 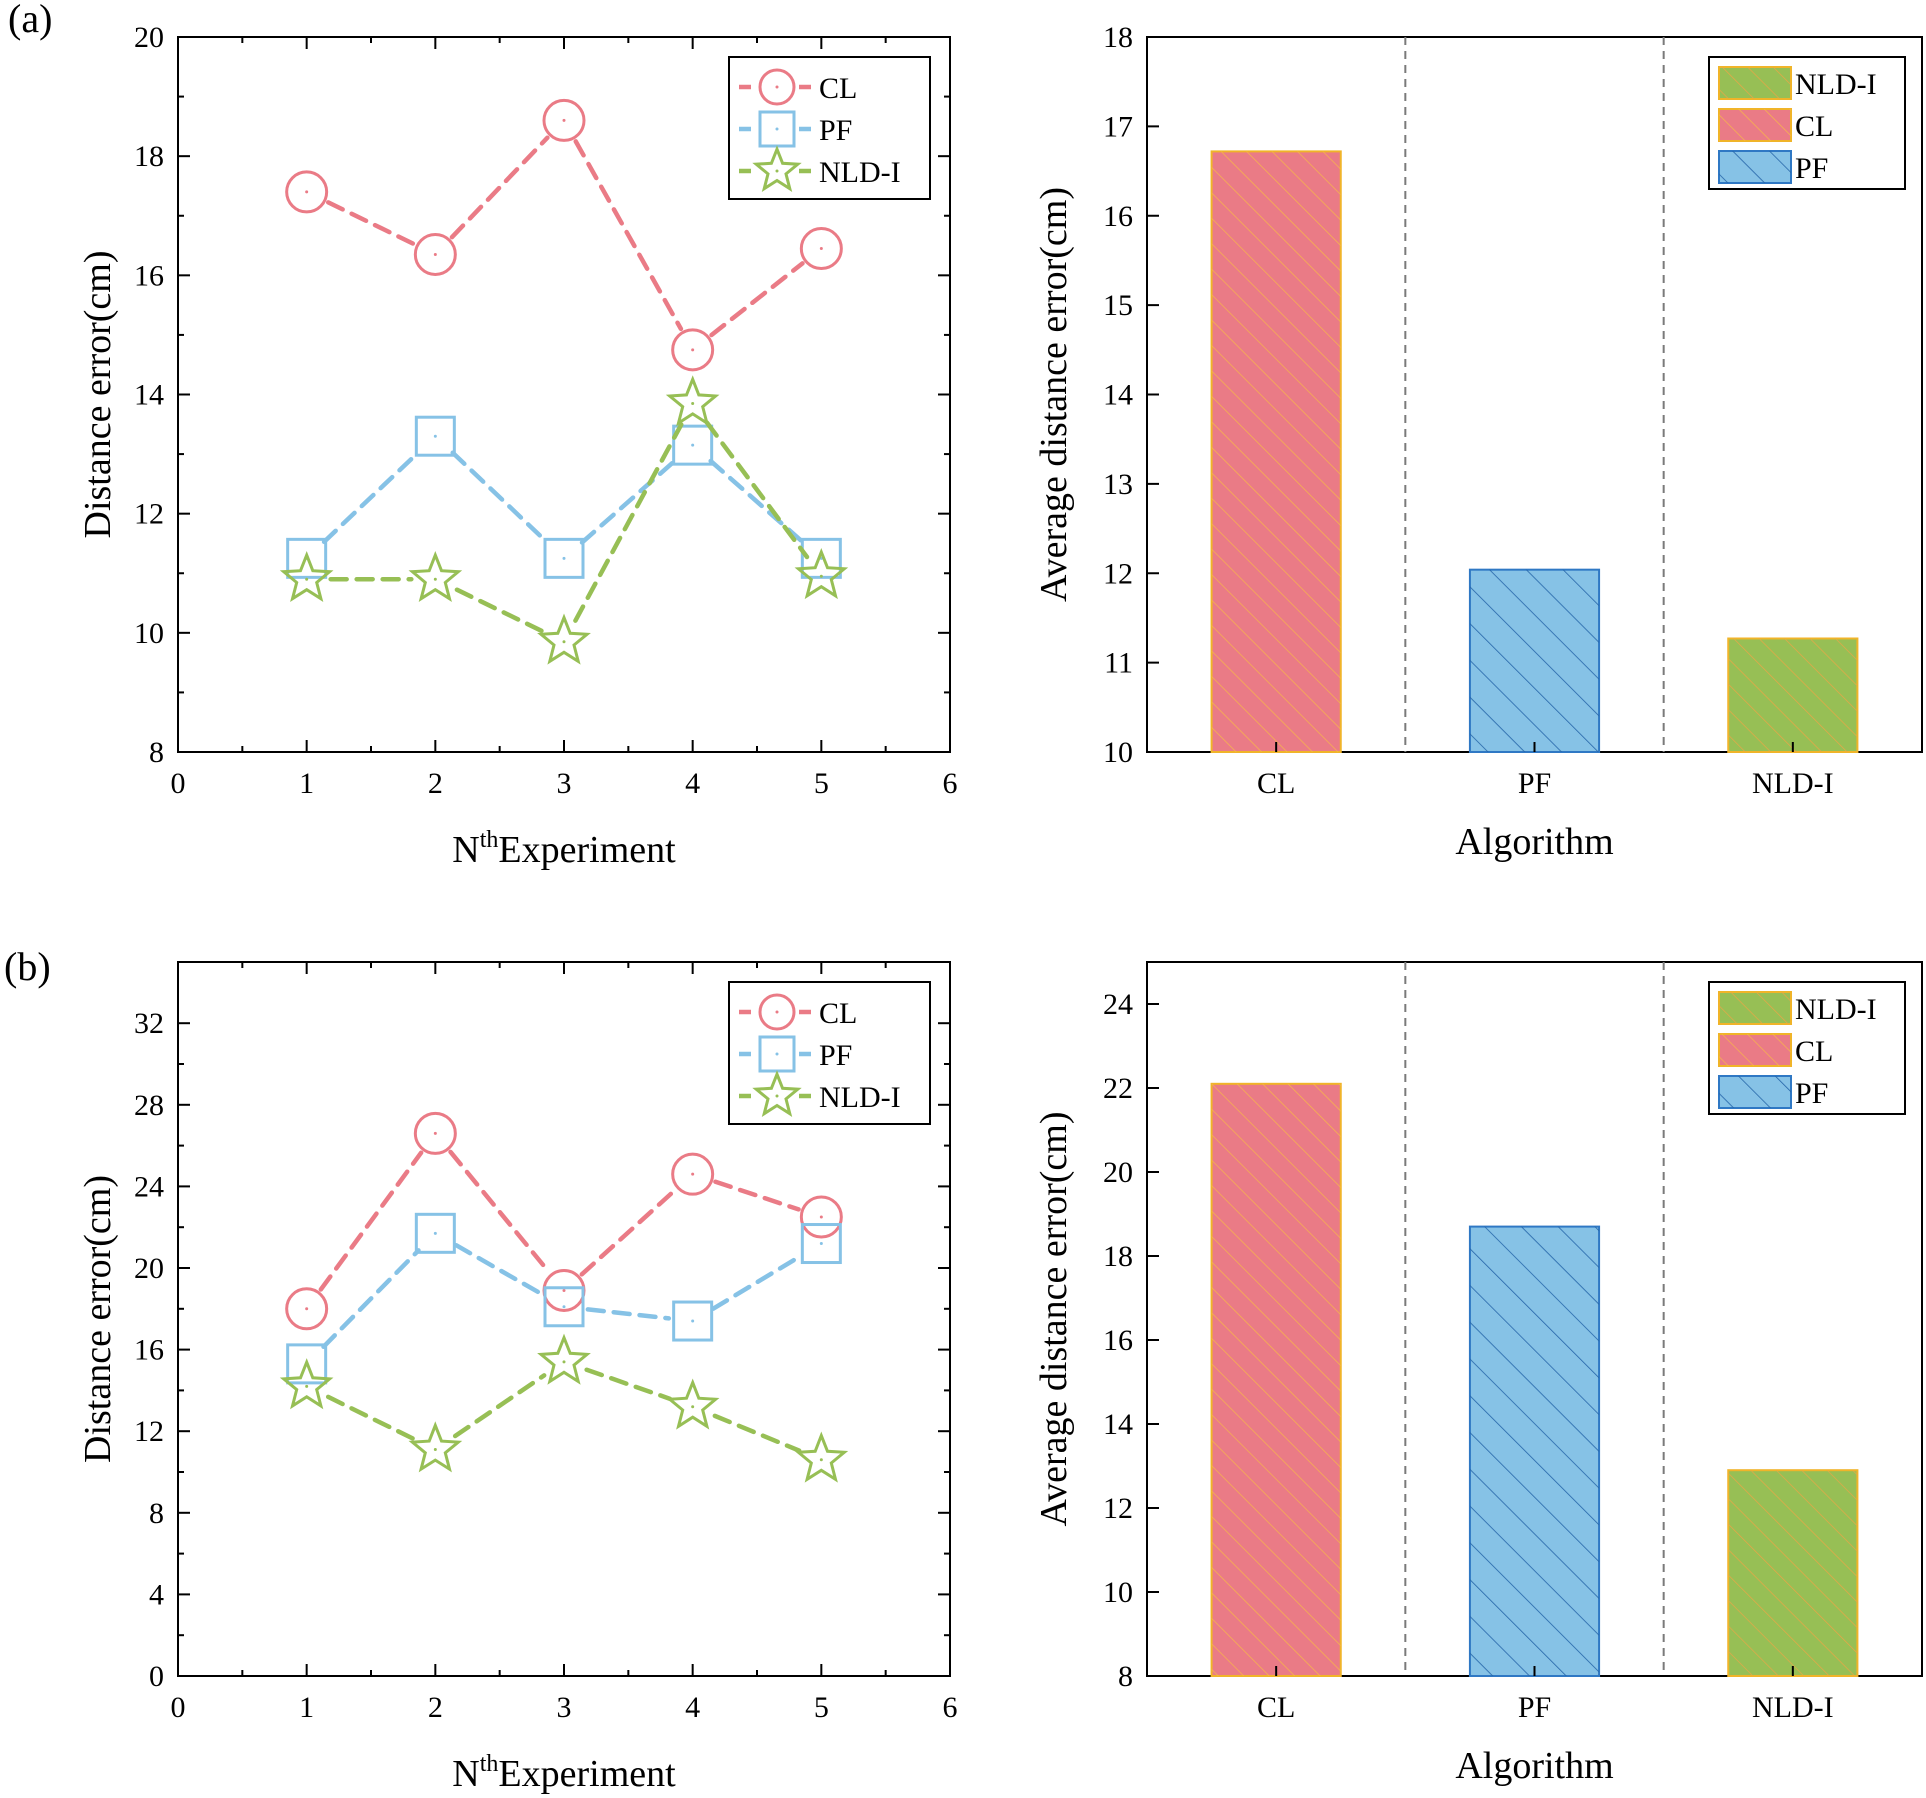 I want to click on x-tick-label: 3, so click(x=564, y=1707).